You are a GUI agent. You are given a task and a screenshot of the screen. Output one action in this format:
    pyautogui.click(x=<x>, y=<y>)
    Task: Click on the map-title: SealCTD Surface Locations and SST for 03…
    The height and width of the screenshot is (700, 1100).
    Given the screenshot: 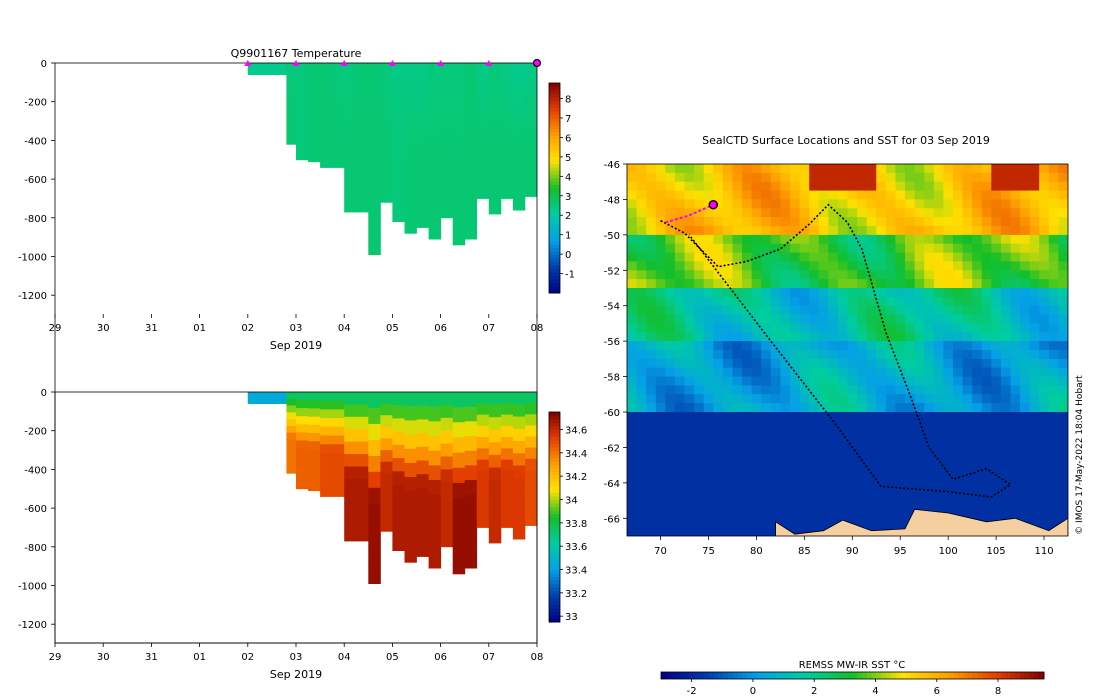 What is the action you would take?
    pyautogui.click(x=846, y=140)
    